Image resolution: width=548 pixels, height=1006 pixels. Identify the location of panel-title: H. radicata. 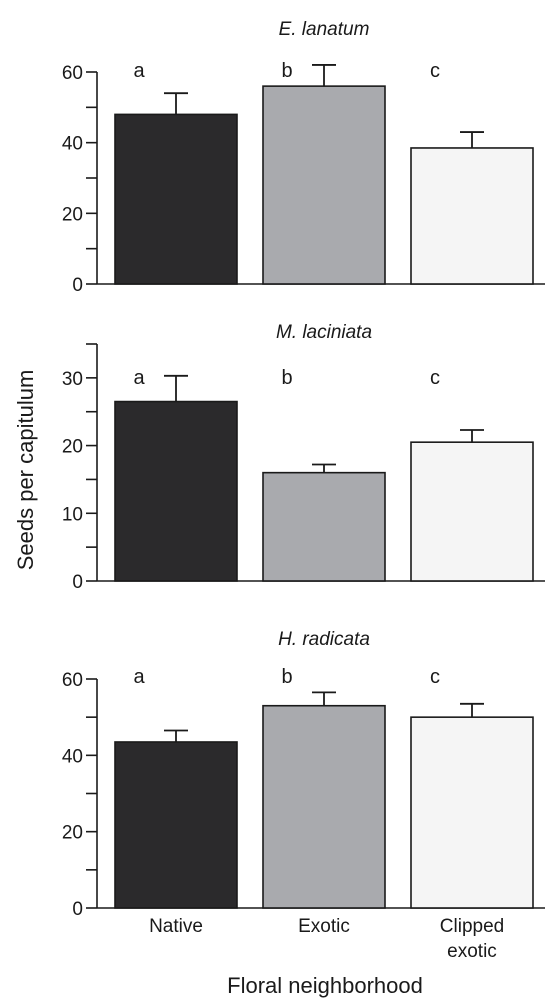
(324, 639).